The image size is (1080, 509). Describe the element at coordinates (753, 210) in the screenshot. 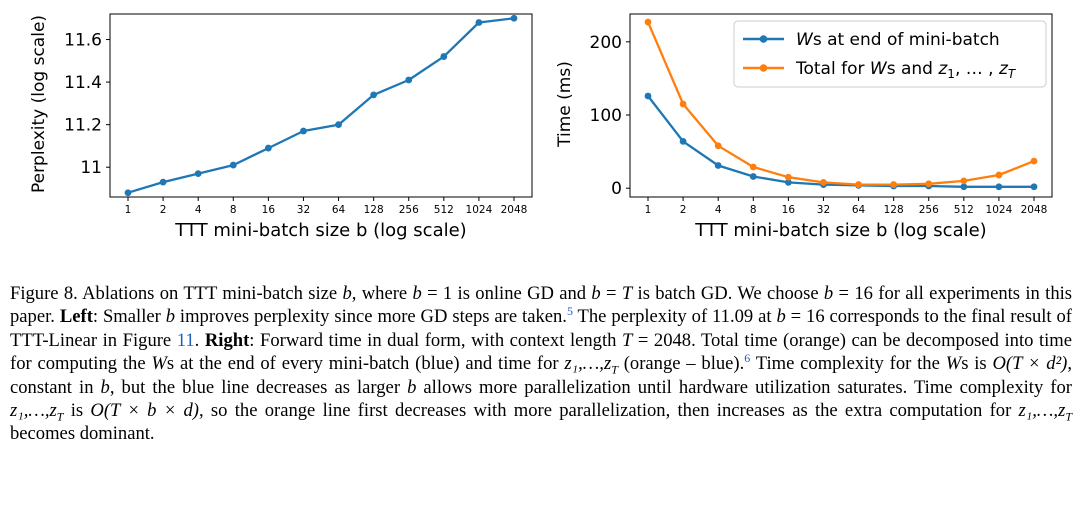

I see `time-x-tick-label: 8` at that location.